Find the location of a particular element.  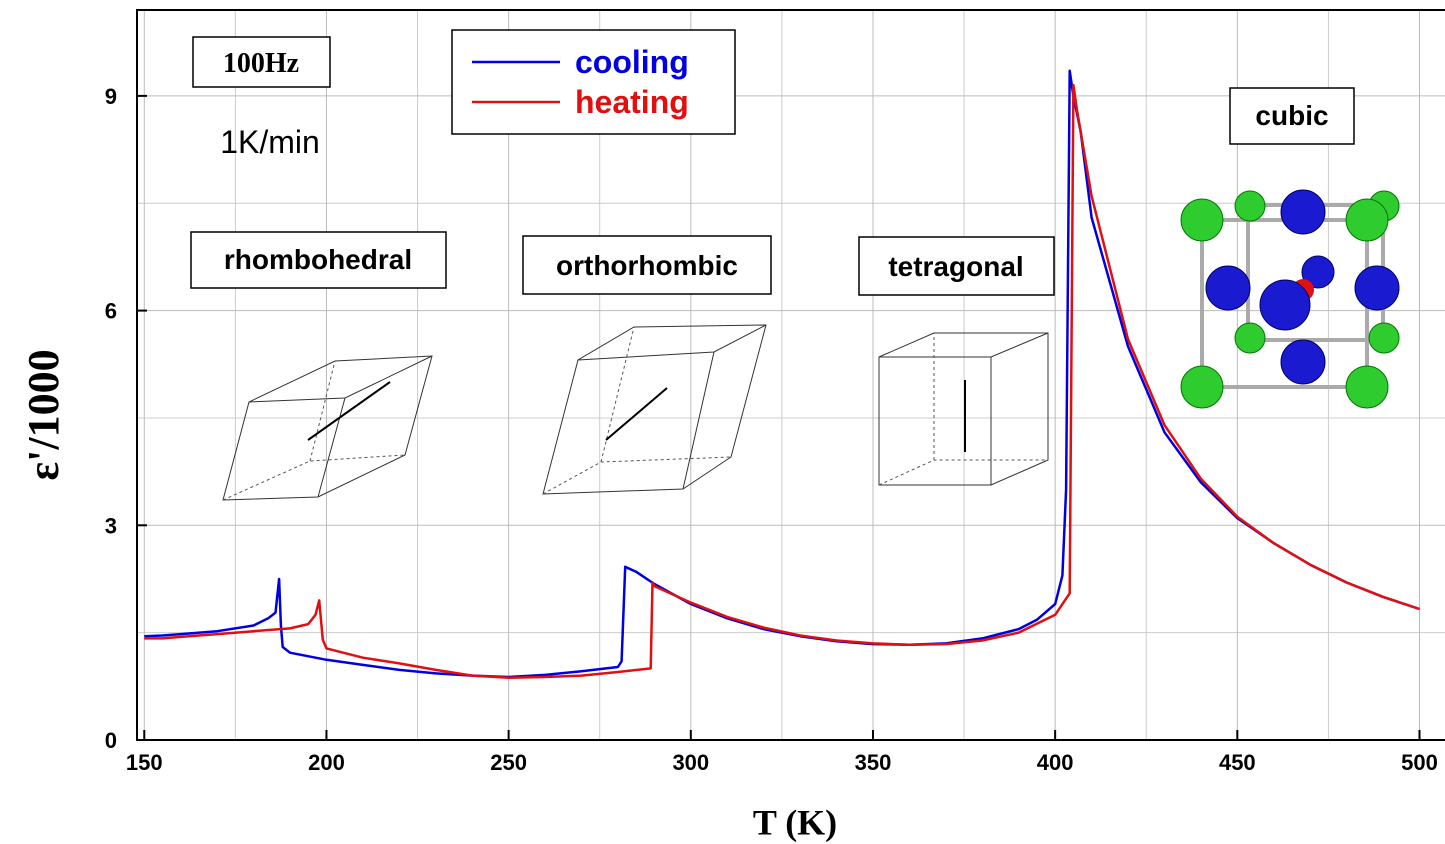

annotation: rhombohedral is located at coordinates (318, 259).